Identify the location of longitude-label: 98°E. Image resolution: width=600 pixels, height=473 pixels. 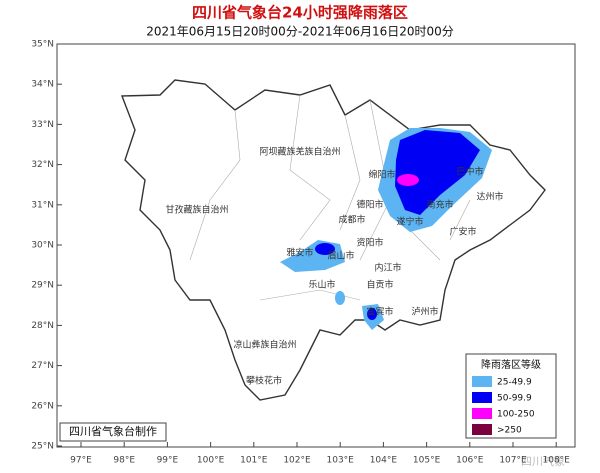
(124, 461).